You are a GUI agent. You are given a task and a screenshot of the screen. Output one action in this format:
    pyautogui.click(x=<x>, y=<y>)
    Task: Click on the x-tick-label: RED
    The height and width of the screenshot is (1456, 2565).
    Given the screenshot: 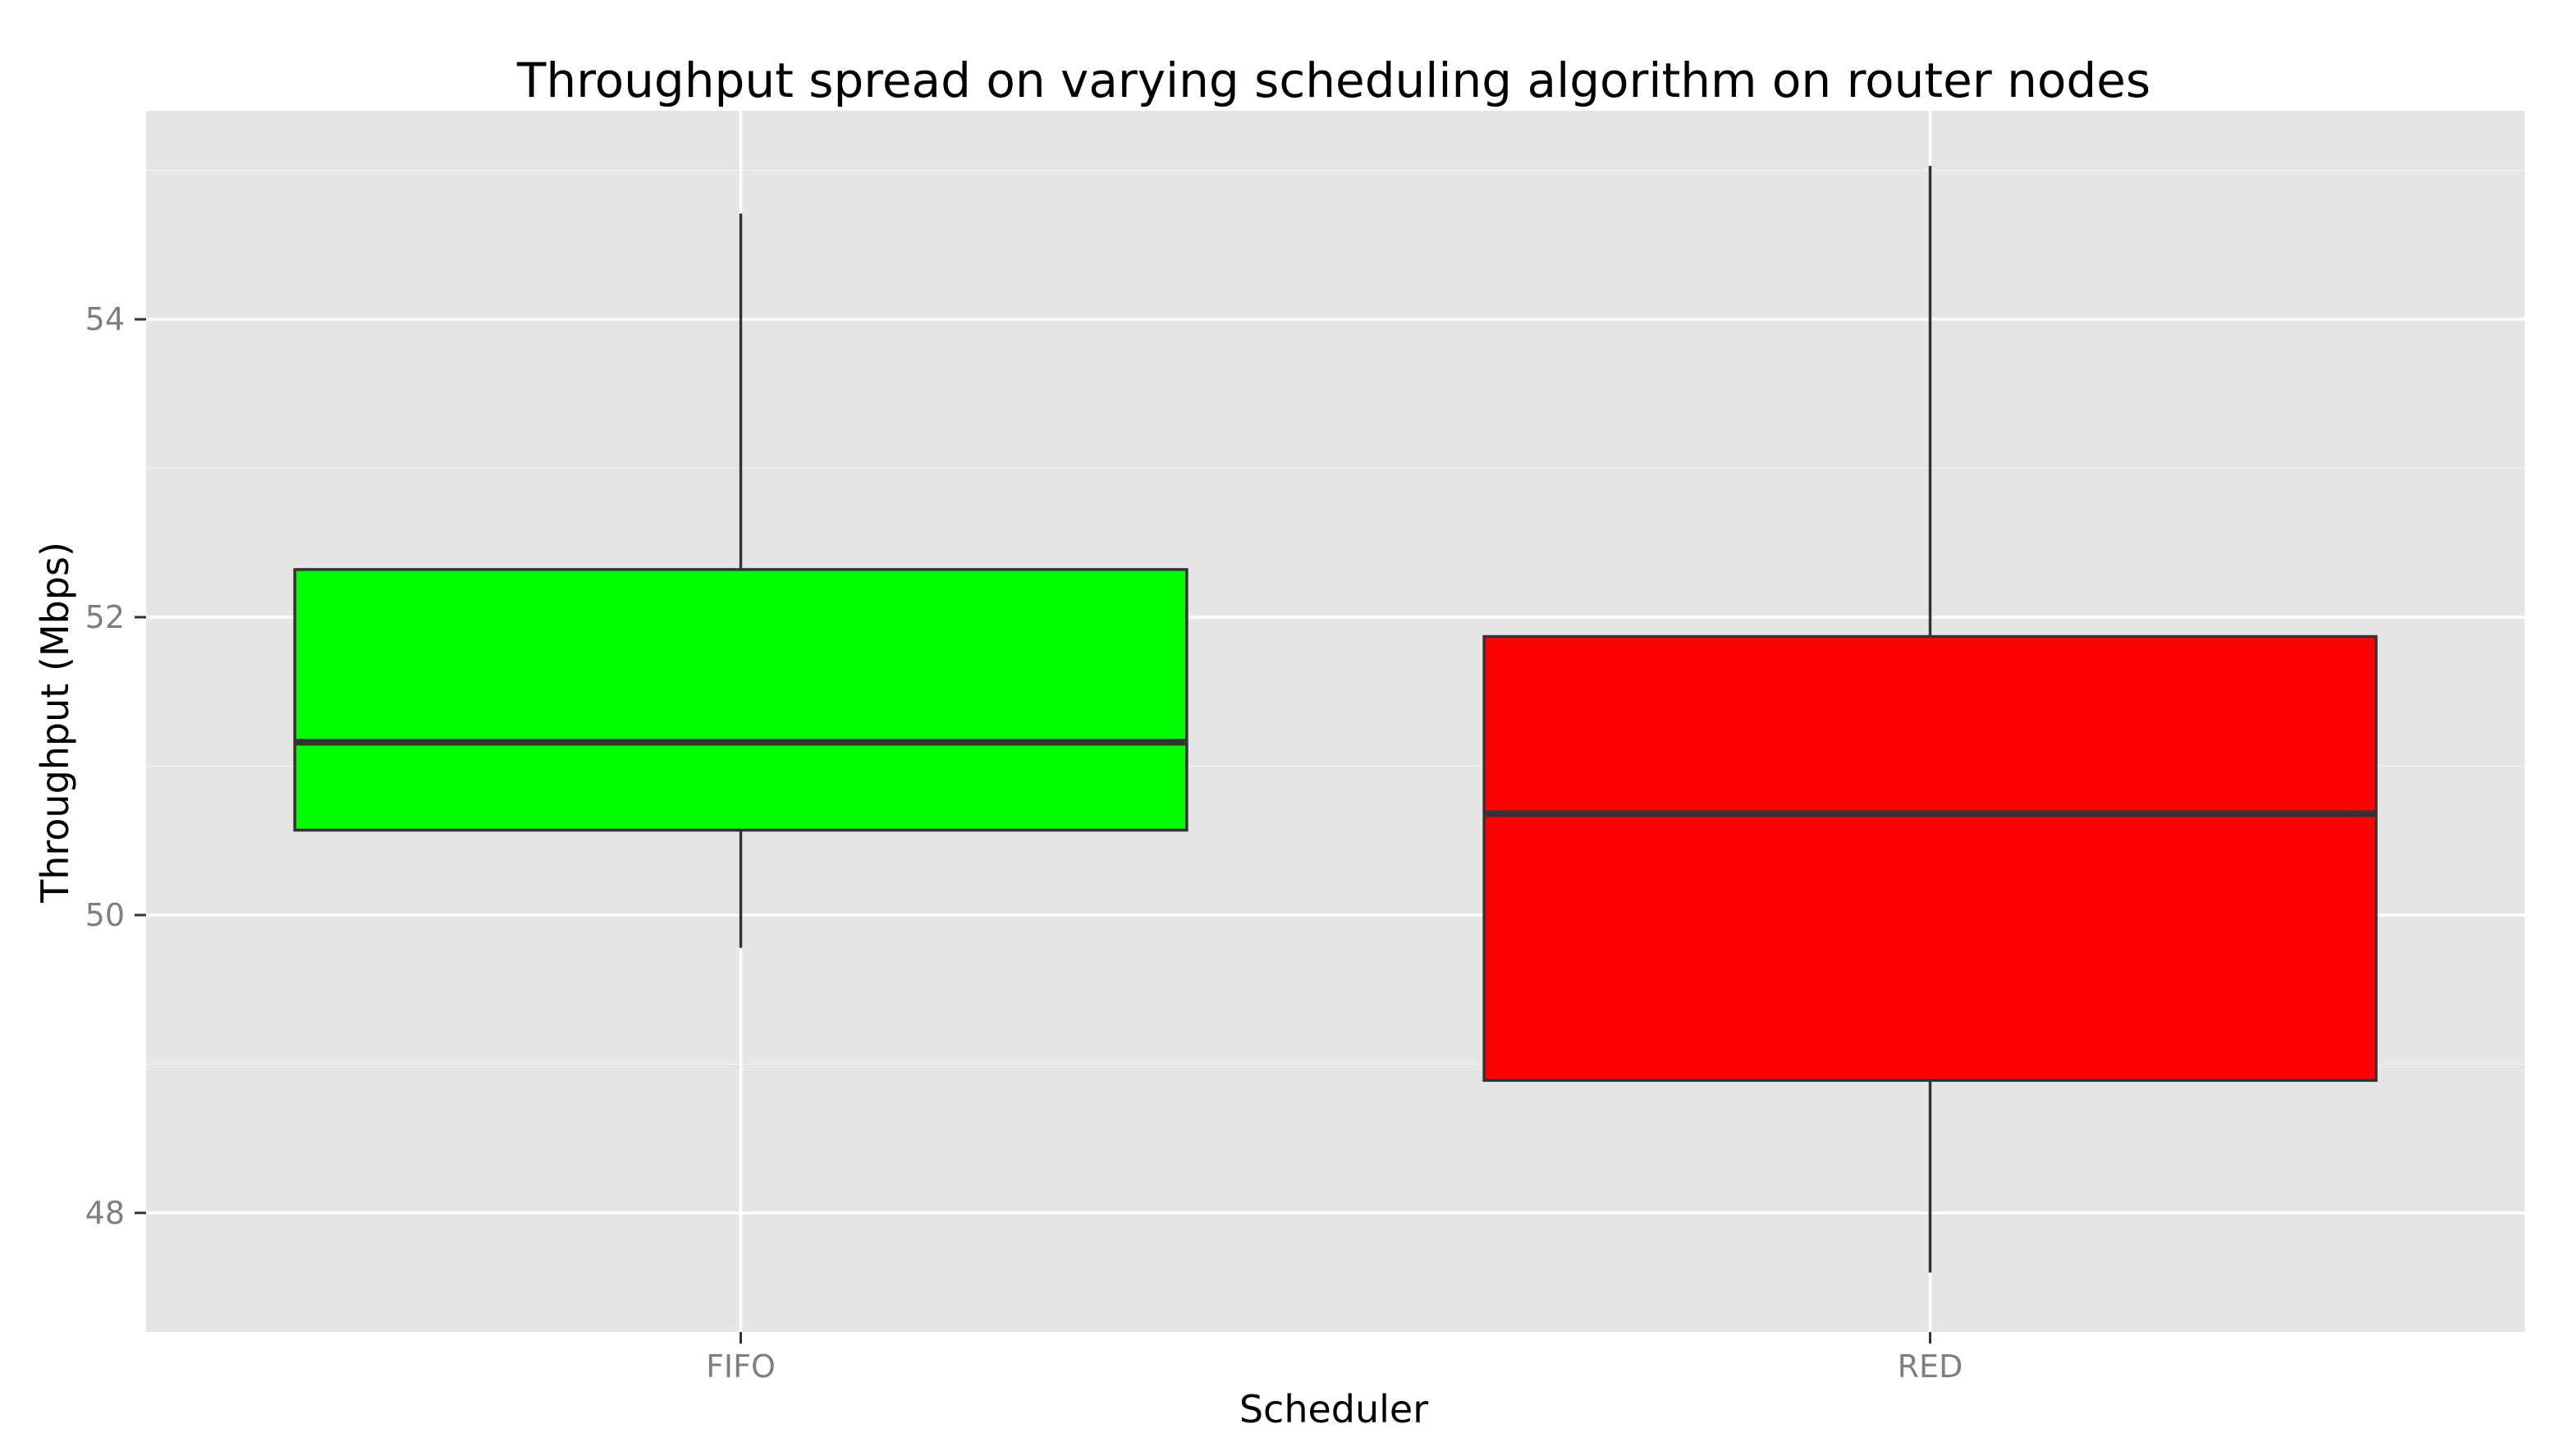 What is the action you would take?
    pyautogui.click(x=1930, y=1366)
    